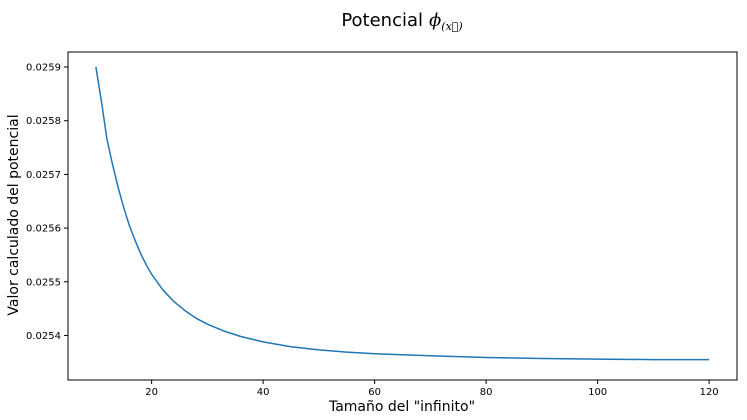 Image resolution: width=747 pixels, height=420 pixels. Describe the element at coordinates (432, 389) in the screenshot. I see `x-axis-ticks: 20 40 60 80 100 120` at that location.